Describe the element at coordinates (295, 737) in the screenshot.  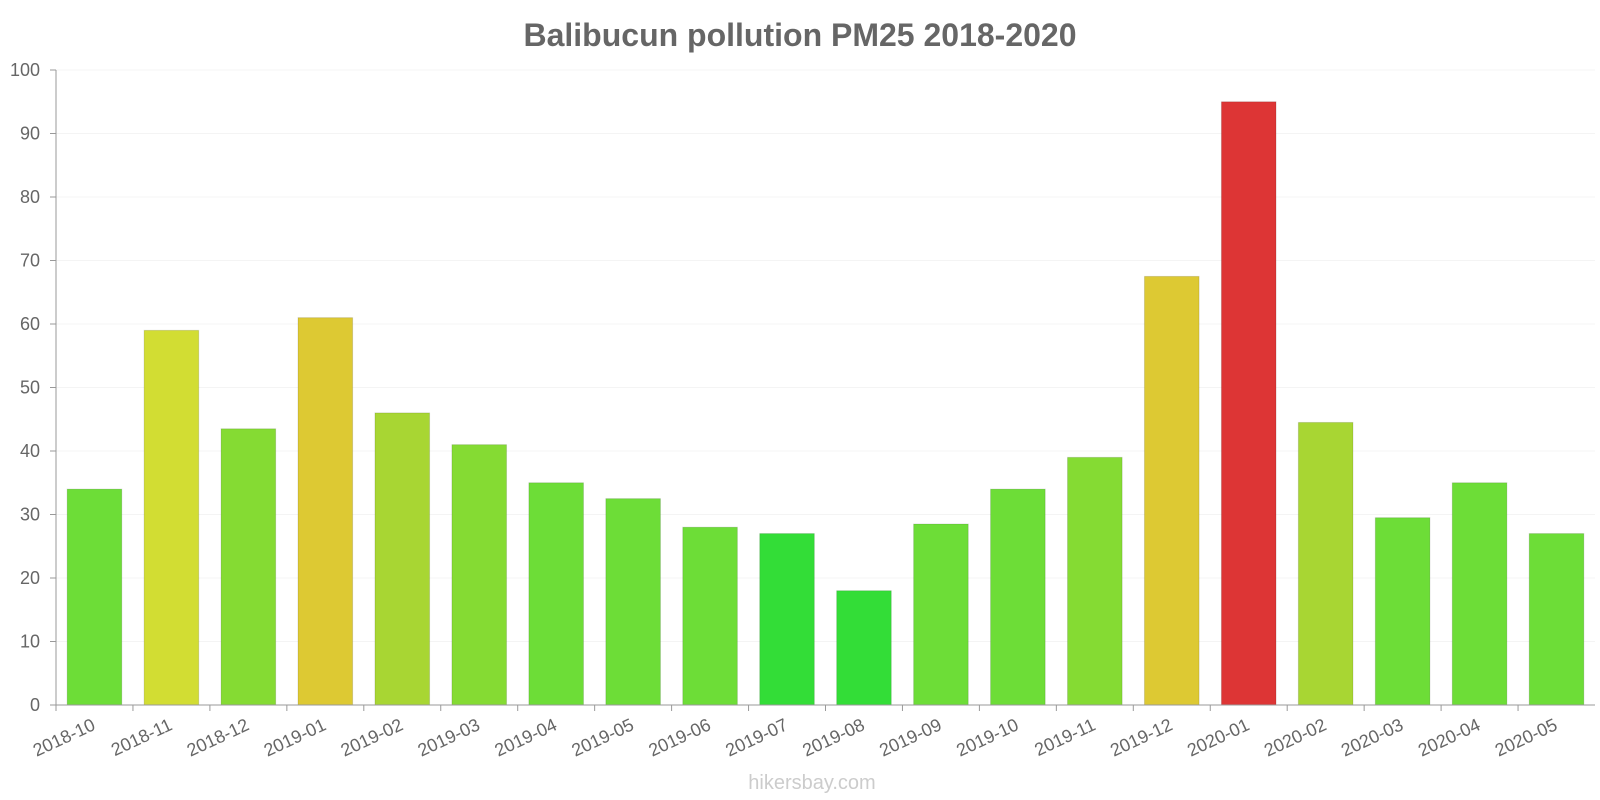
I see `x-tick-label: 2019-01` at that location.